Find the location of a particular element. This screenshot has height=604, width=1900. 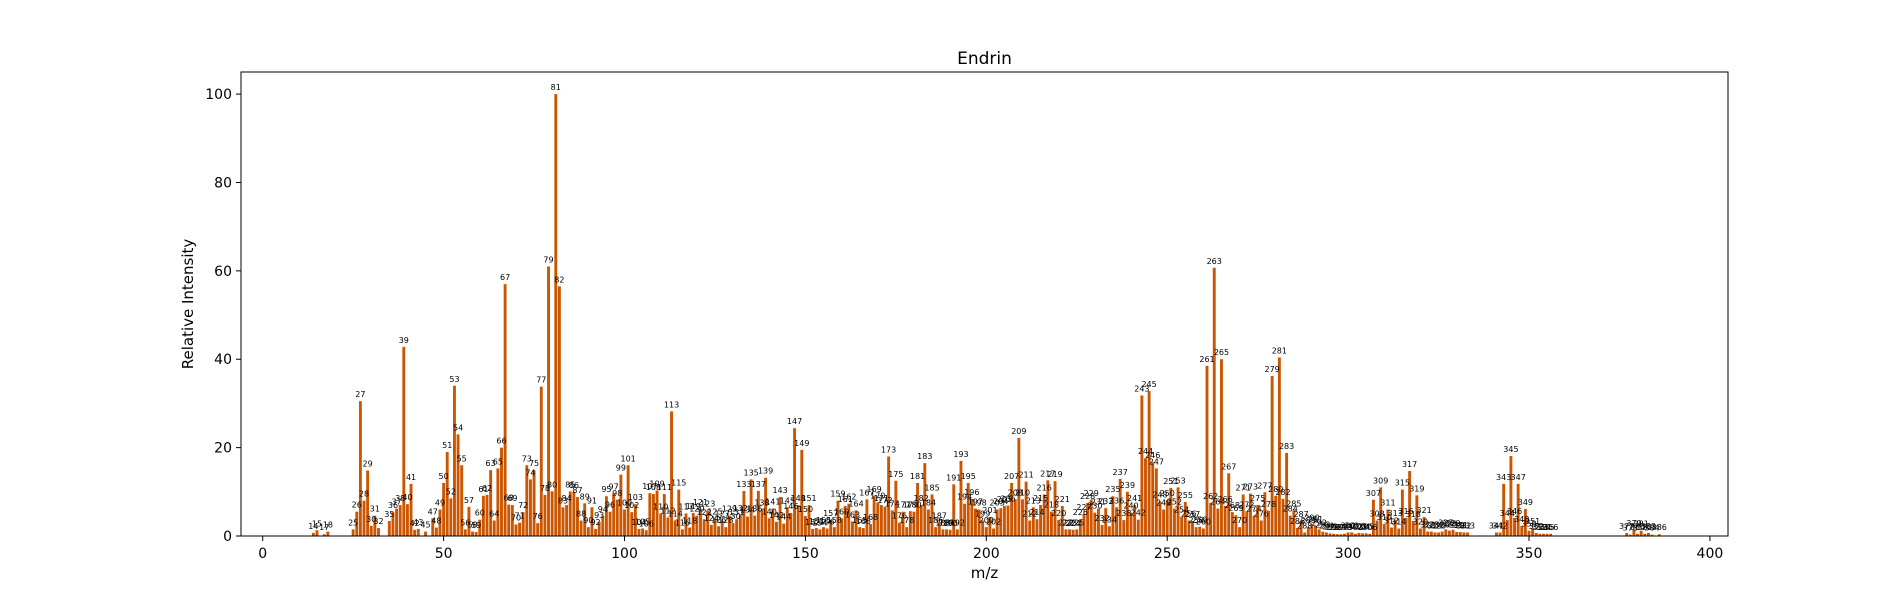

peak-label-293: 293 is located at coordinates (1322, 525).